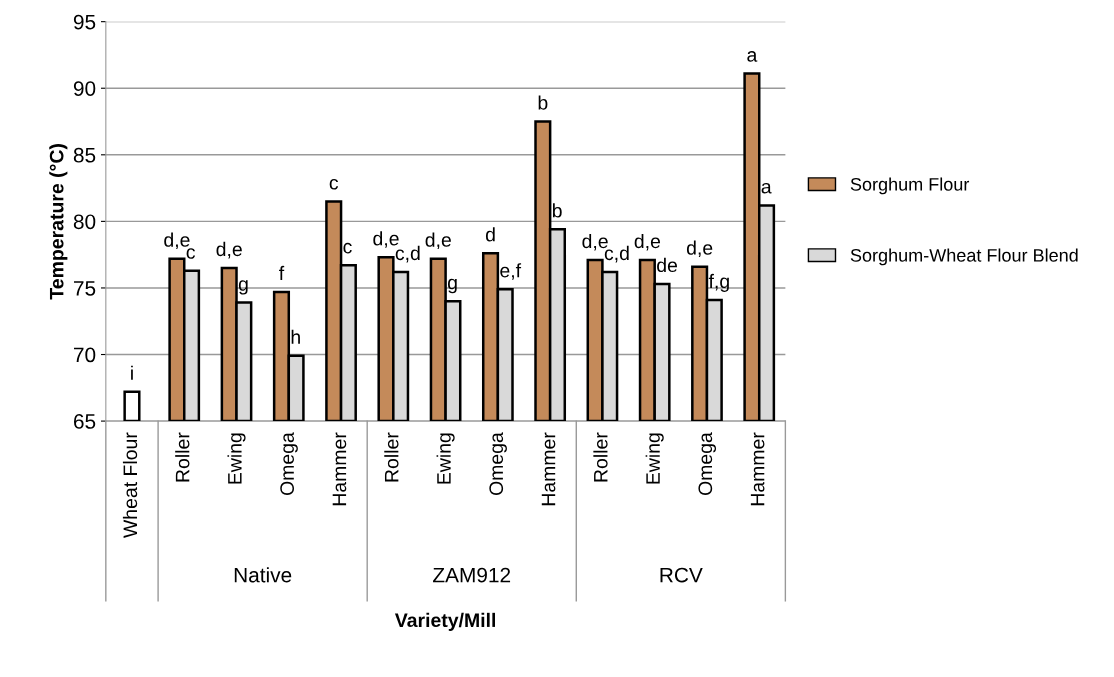 Image resolution: width=1114 pixels, height=677 pixels. Describe the element at coordinates (130, 485) in the screenshot. I see `x-tick-label: Wheat Flour` at that location.